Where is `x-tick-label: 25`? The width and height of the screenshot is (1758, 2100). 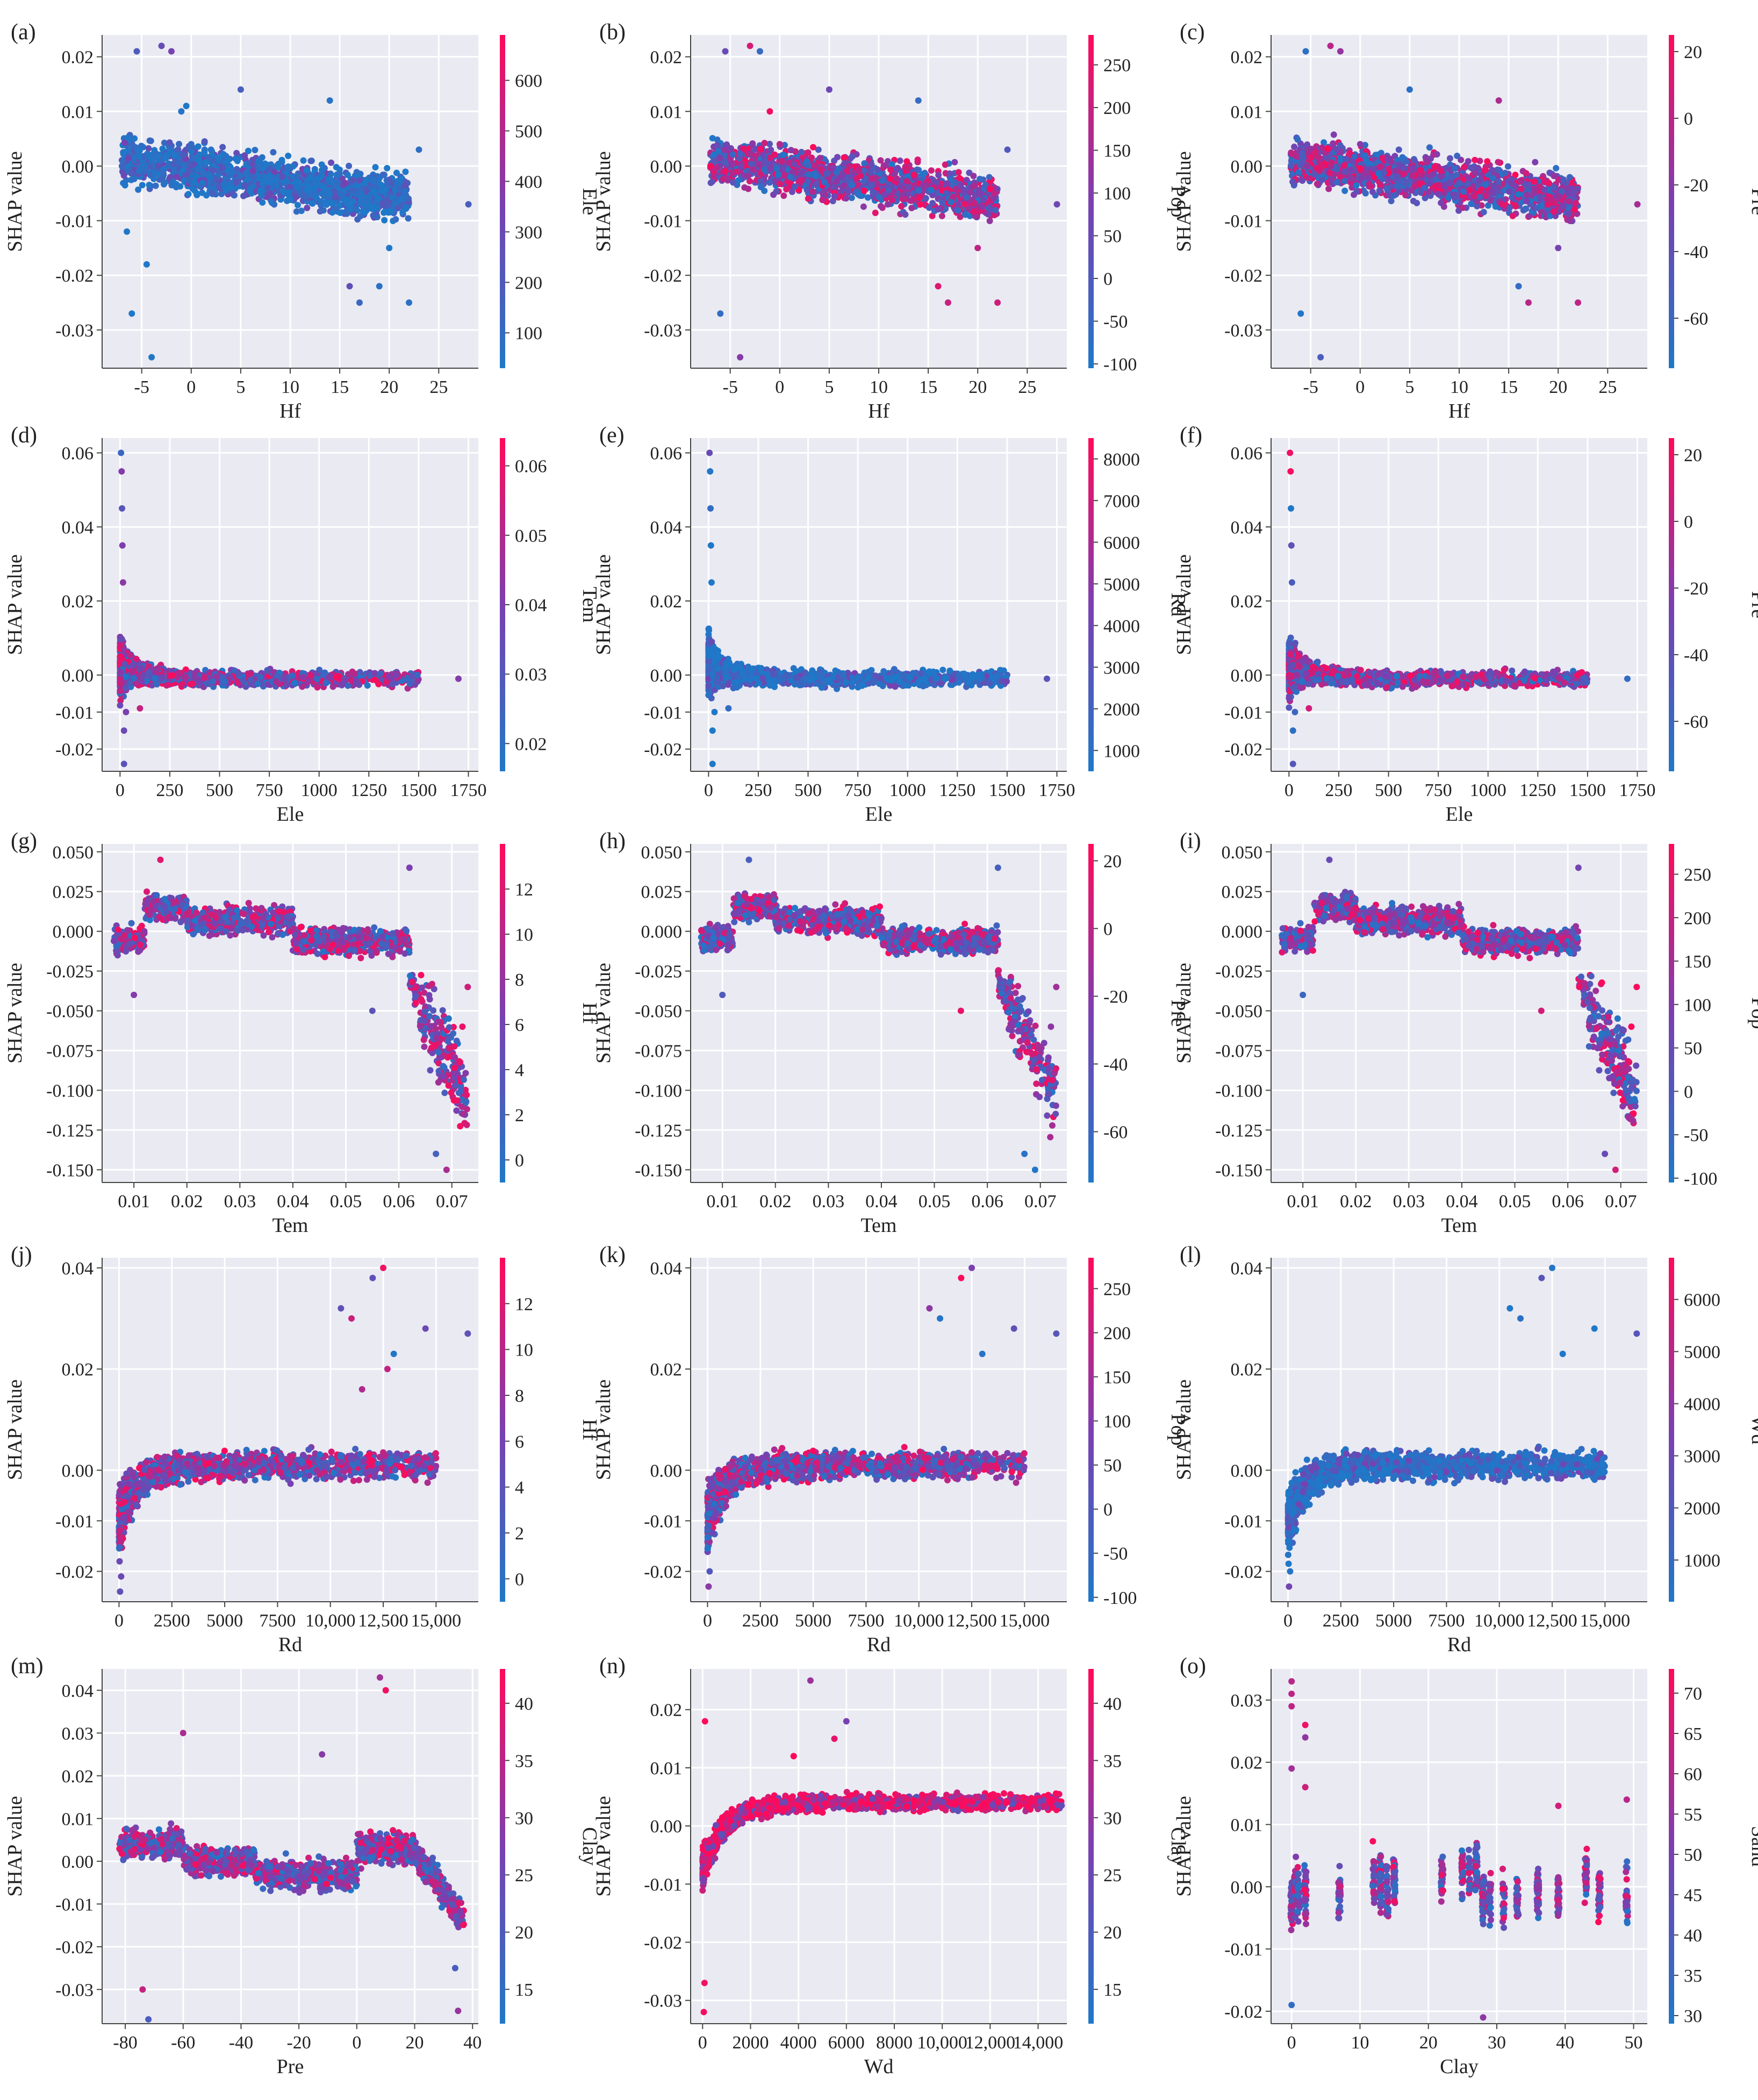
x-tick-label: 25 is located at coordinates (1027, 387).